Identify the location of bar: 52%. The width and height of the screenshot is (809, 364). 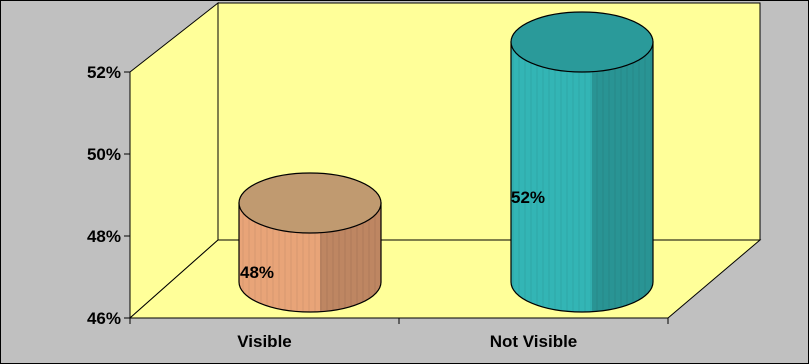
(582, 162).